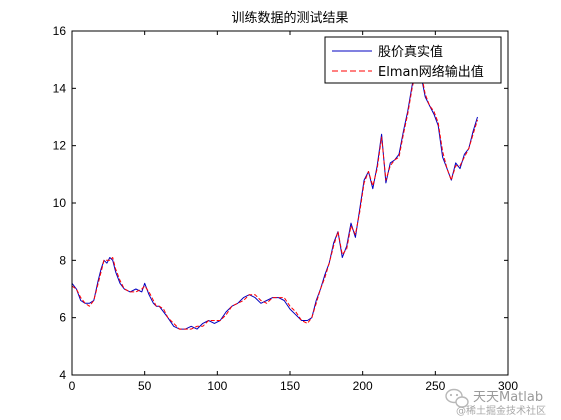 The width and height of the screenshot is (561, 420). I want to click on watermark-subtitle: @稀土掘金技术社区, so click(501, 410).